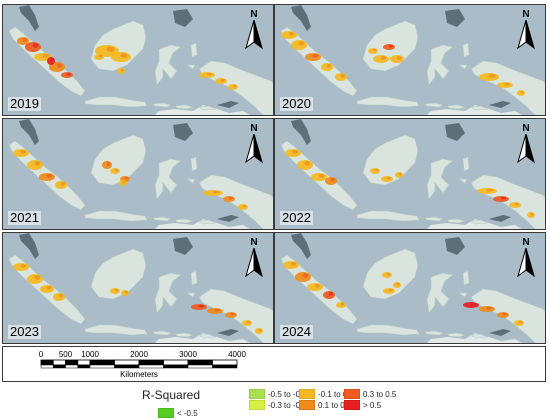 The height and width of the screenshot is (420, 550). I want to click on north-arrow-icon: N, so click(526, 29).